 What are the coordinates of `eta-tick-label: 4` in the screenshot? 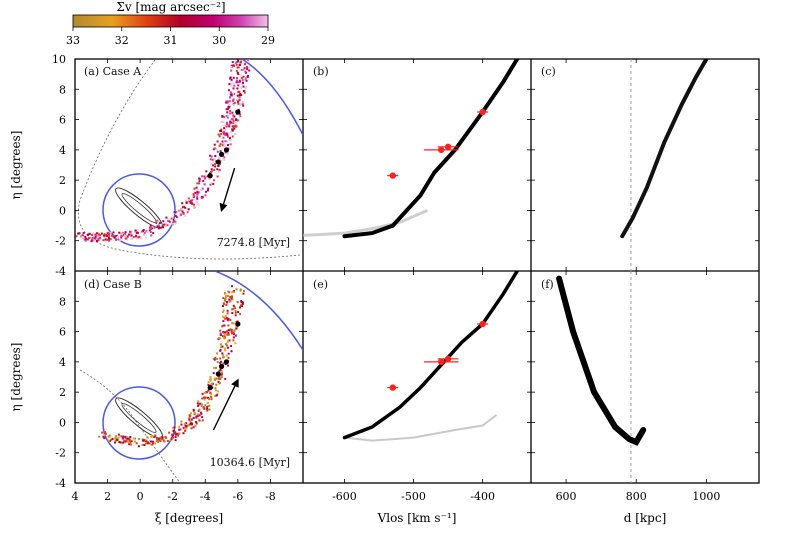 It's located at (62, 150).